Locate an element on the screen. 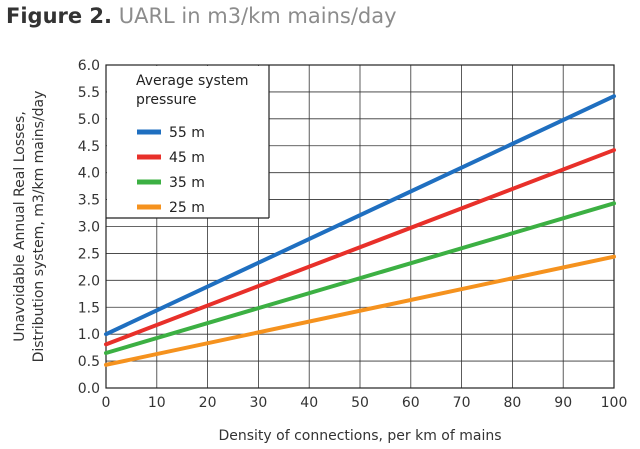 Image resolution: width=640 pixels, height=449 pixels. legend-title-line: pressure is located at coordinates (166, 100).